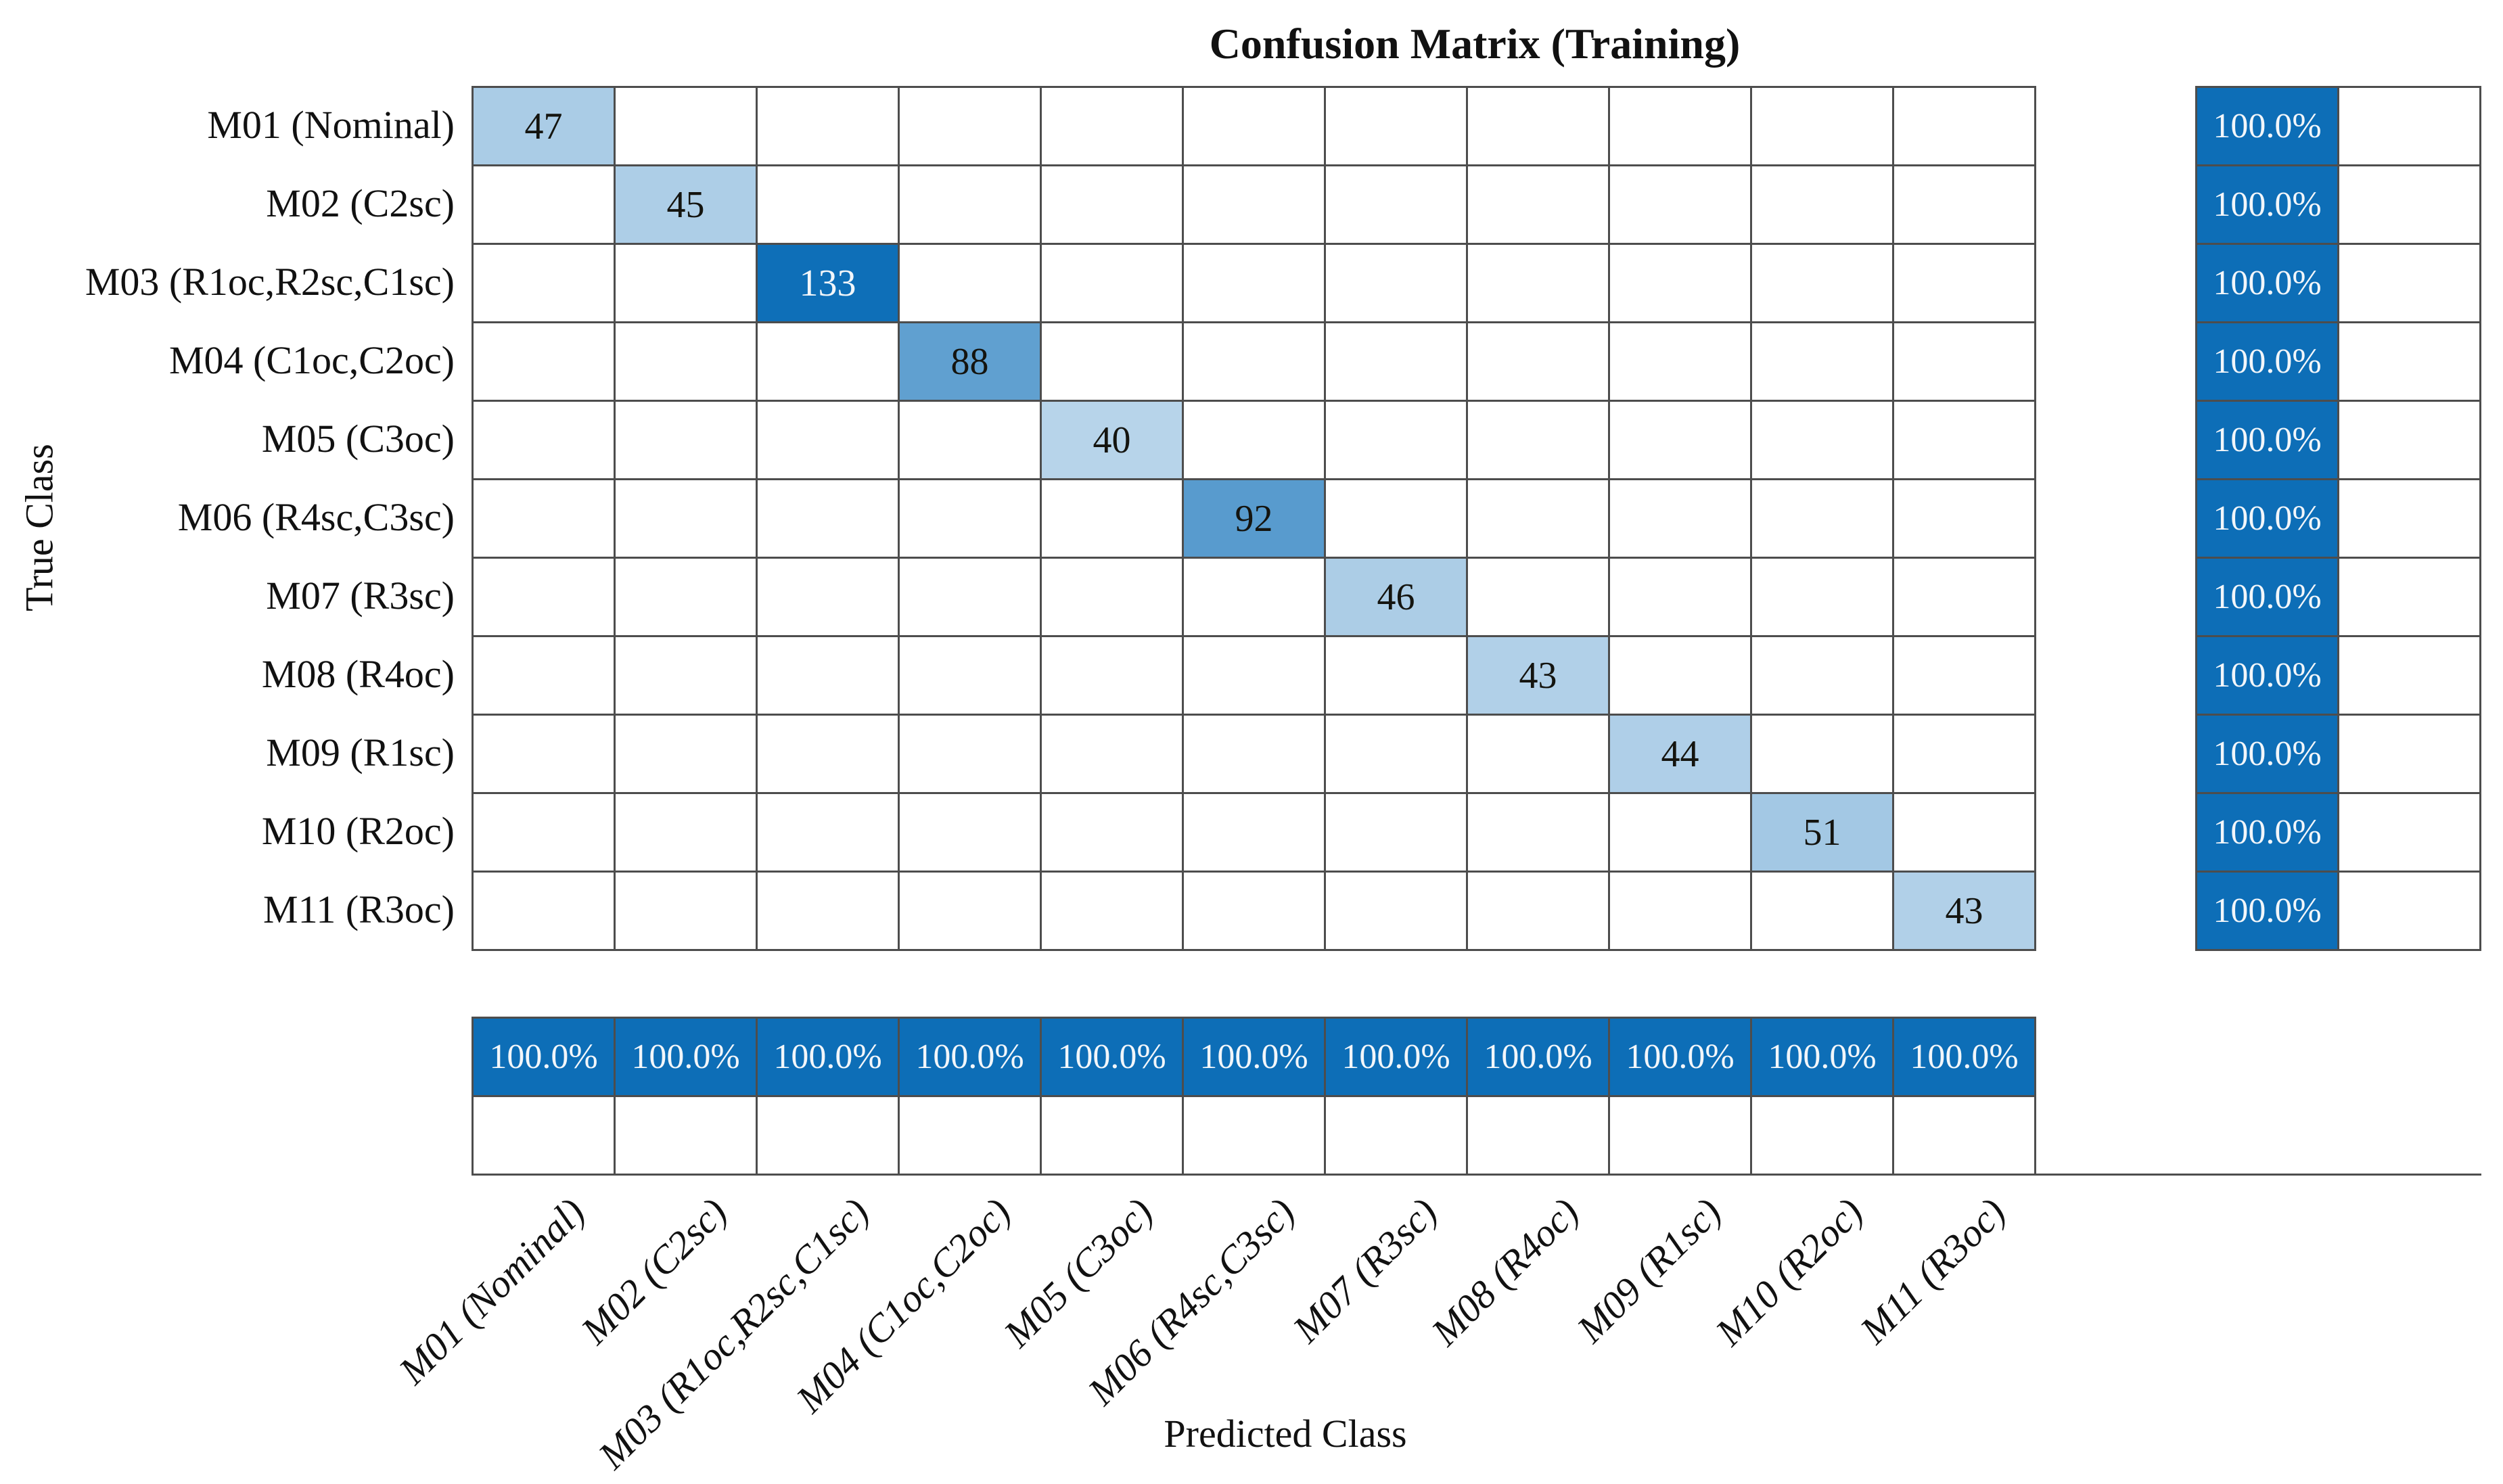  What do you see at coordinates (311, 360) in the screenshot?
I see `y-tick-label: M04 (C1oc,C2oc)` at bounding box center [311, 360].